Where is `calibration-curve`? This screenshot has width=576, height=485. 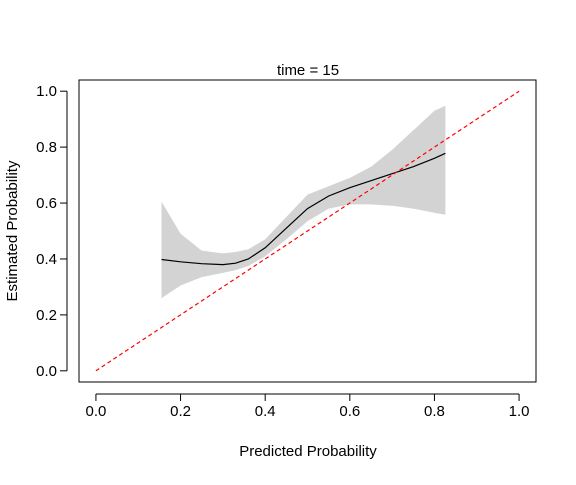 calibration-curve is located at coordinates (303, 209).